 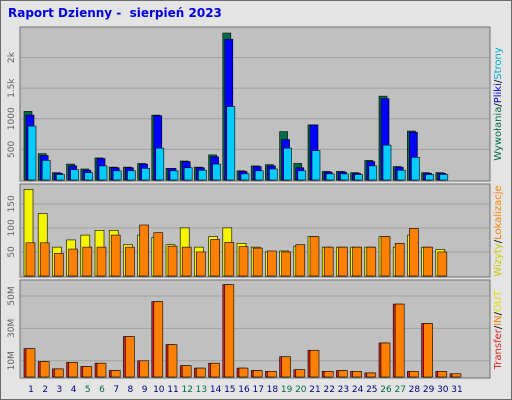 I want to click on legend-entry: OUT, so click(x=498, y=301).